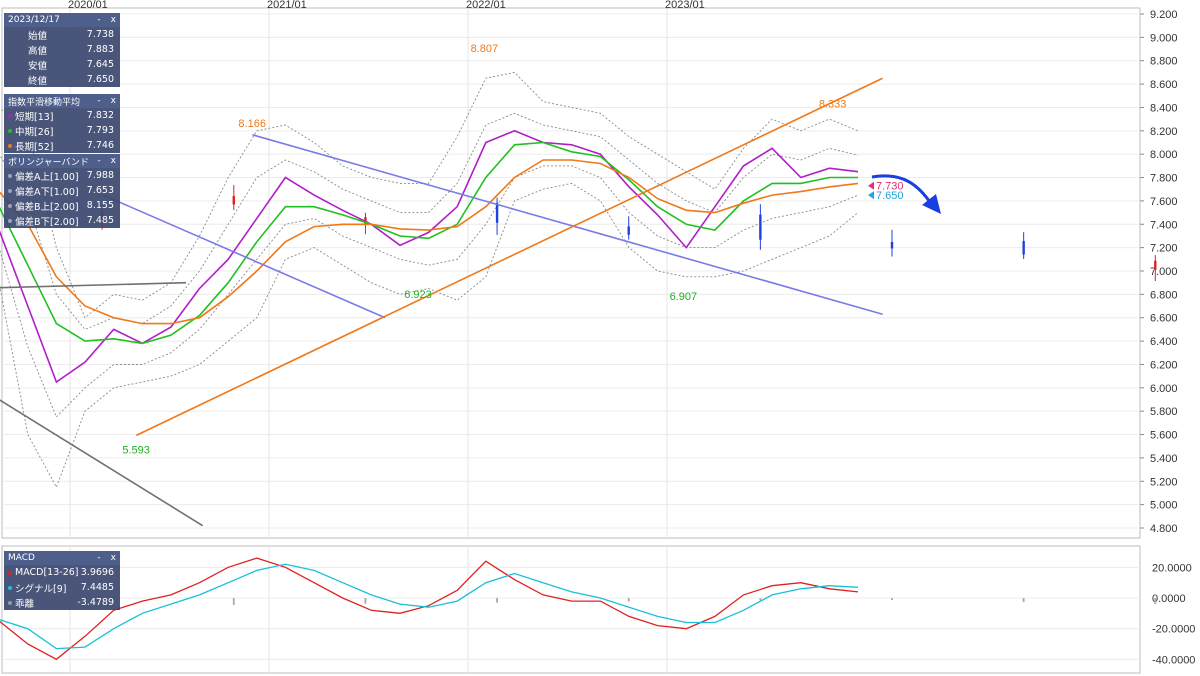  Describe the element at coordinates (34, 20) in the screenshot. I see `panel-title: 2023/12/17` at that location.